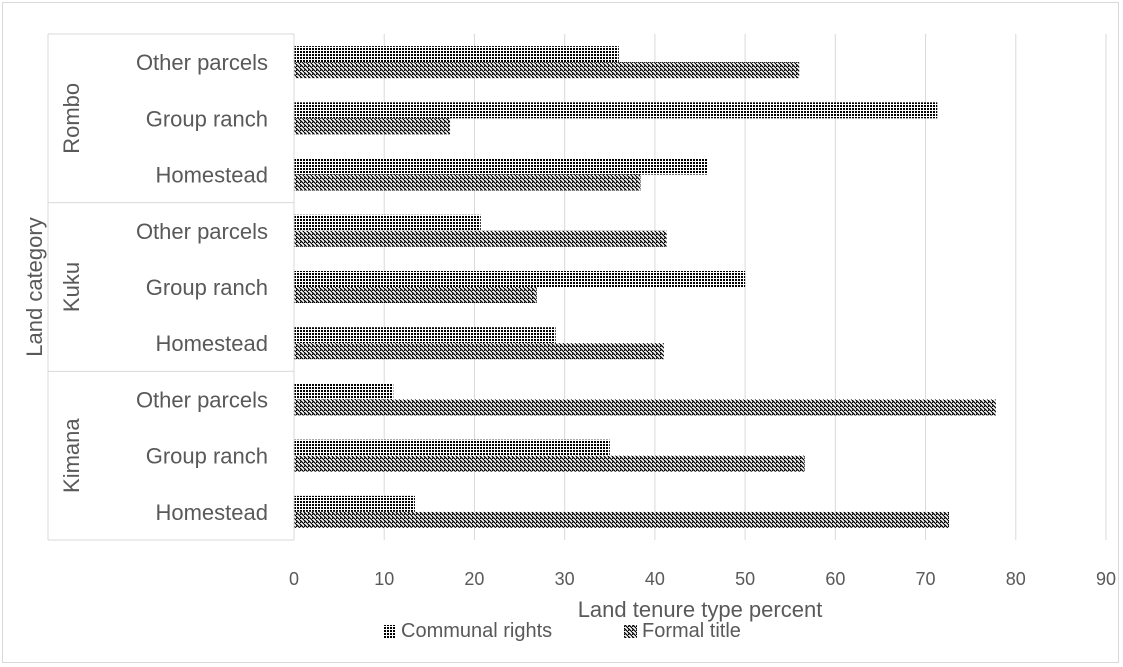  I want to click on x-tick-label: 50, so click(745, 579).